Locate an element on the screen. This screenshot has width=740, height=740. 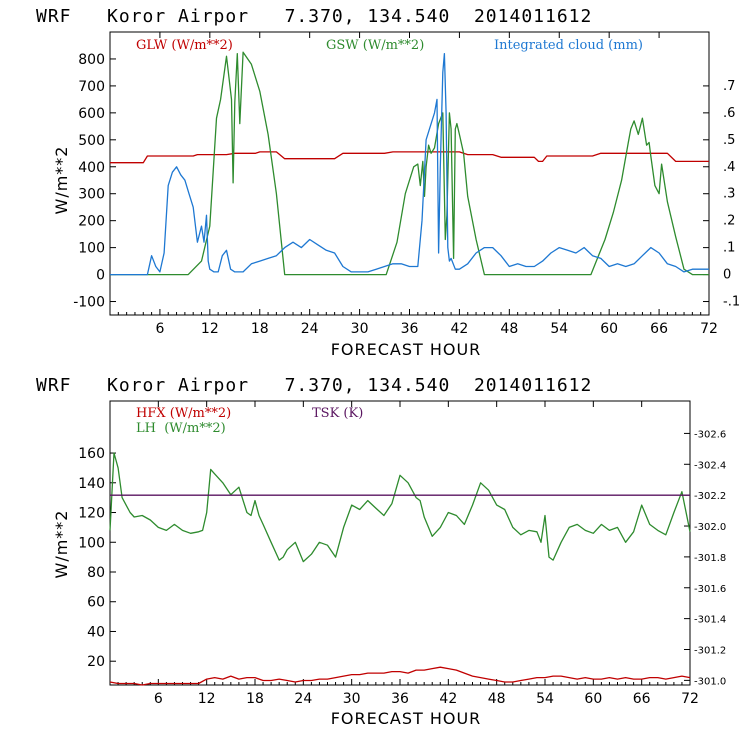
y-tick-label: 700 is located at coordinates (91, 87).